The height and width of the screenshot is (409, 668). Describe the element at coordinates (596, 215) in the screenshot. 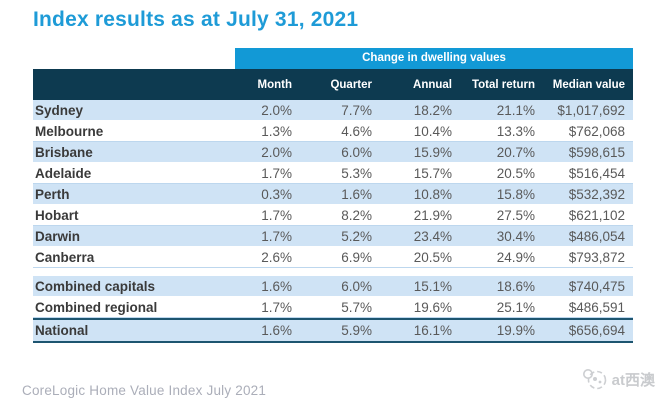

I see `row-value: $621,102` at that location.